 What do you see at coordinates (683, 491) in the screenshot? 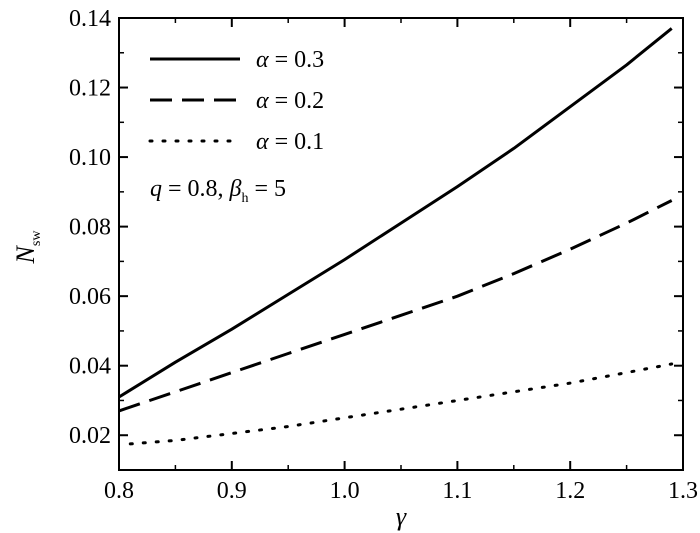
I see `x-tick-label: 1.3` at bounding box center [683, 491].